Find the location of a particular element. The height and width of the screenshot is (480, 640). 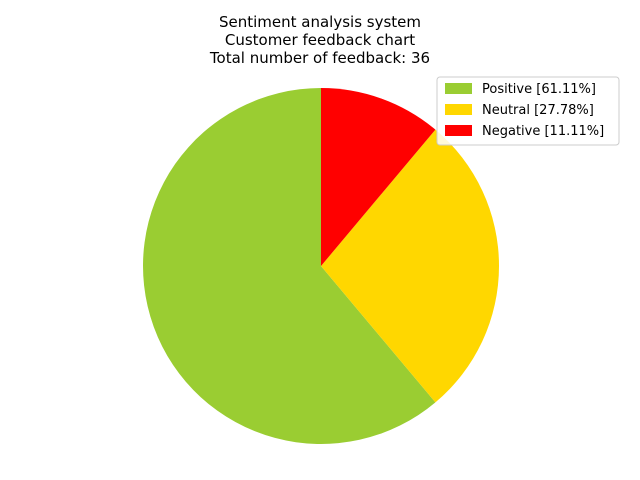

title-line-2: Customer feedback chart is located at coordinates (320, 40).